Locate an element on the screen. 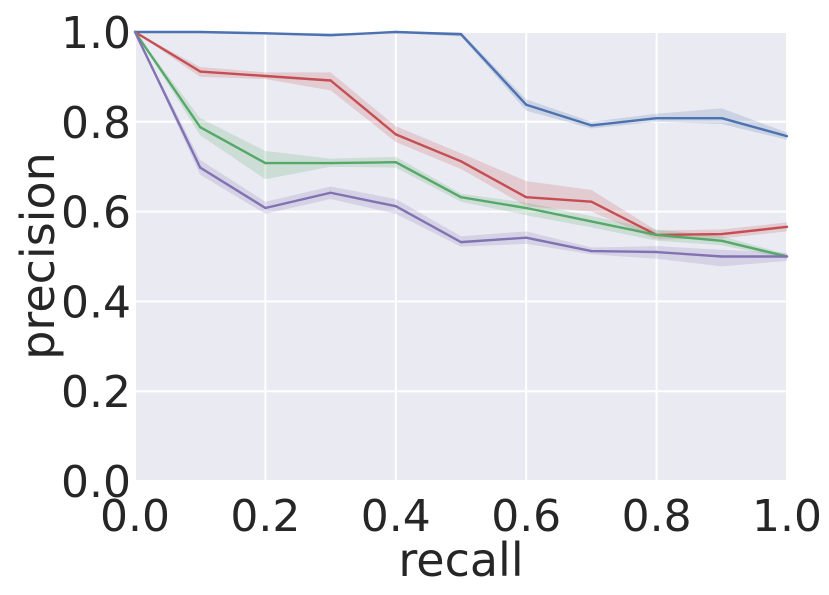 Image resolution: width=829 pixels, height=595 pixels. x-tick-label-1: 0.2 is located at coordinates (265, 516).